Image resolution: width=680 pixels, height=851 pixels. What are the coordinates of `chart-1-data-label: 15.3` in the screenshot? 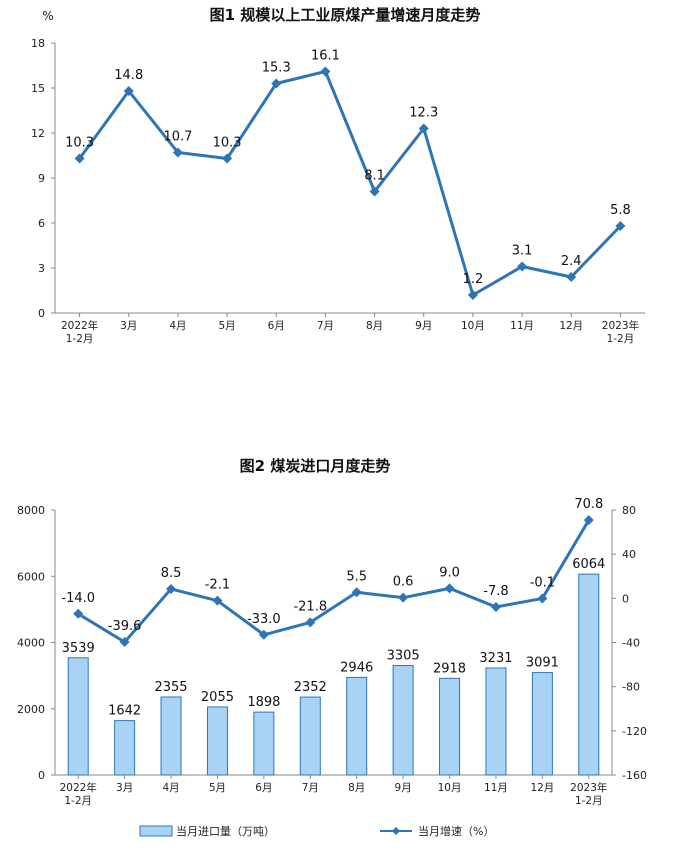 It's located at (276, 68).